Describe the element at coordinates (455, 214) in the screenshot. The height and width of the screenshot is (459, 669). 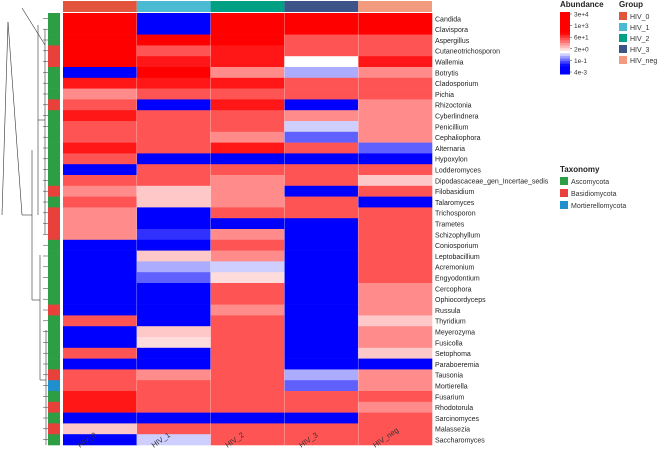
I see `row-label: Trichosporon` at that location.